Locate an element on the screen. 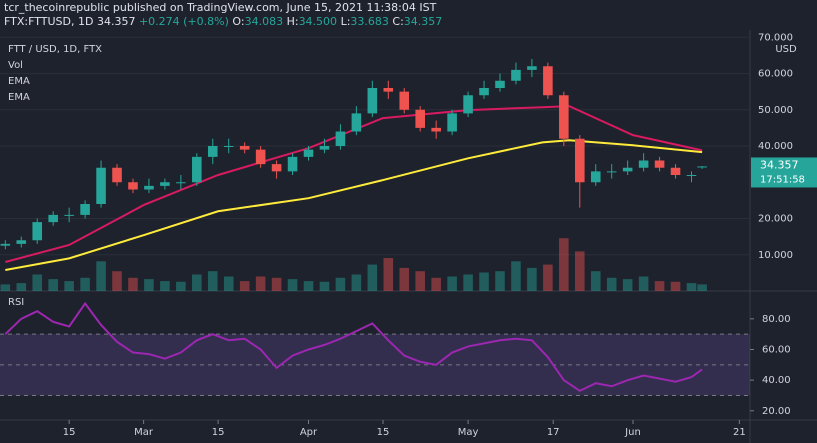  l-value: 33.683 is located at coordinates (369, 21).